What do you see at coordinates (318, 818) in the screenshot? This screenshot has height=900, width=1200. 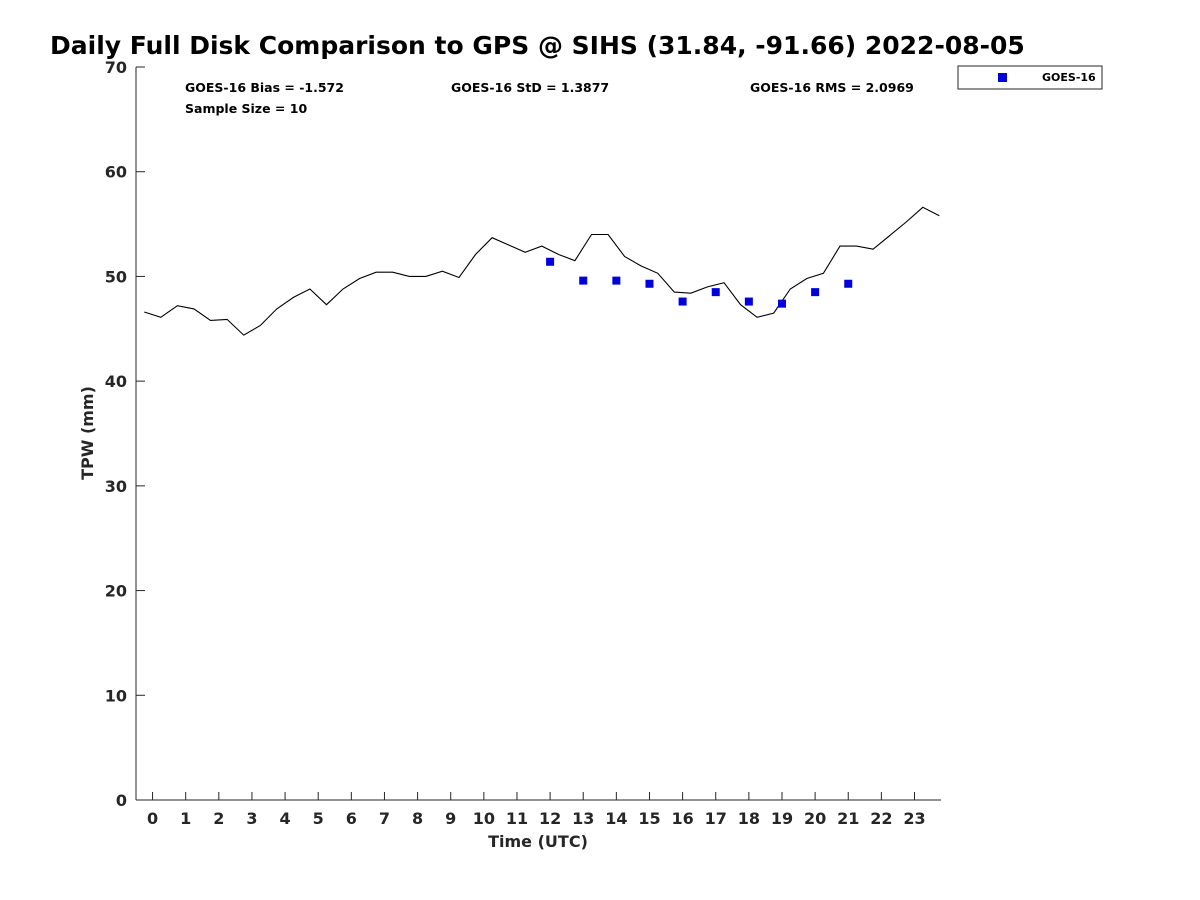 I see `x-tick-label: 5` at bounding box center [318, 818].